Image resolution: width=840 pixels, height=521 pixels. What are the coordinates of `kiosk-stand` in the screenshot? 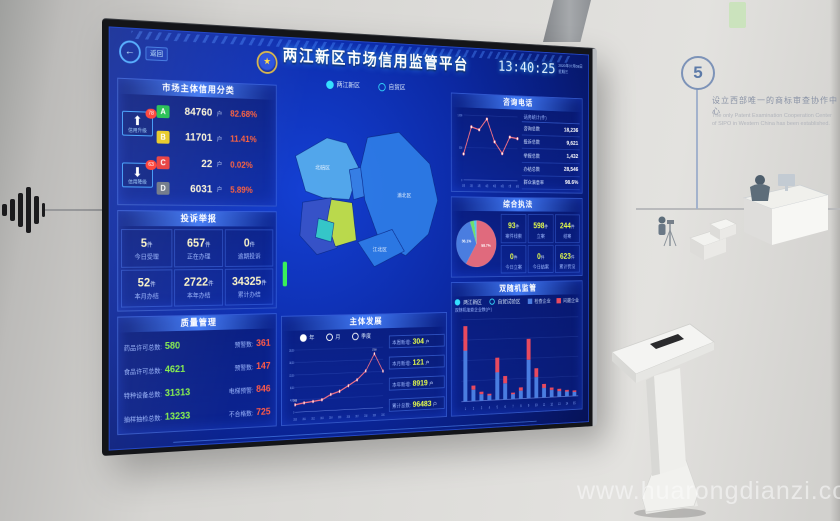 It's located at (663, 420).